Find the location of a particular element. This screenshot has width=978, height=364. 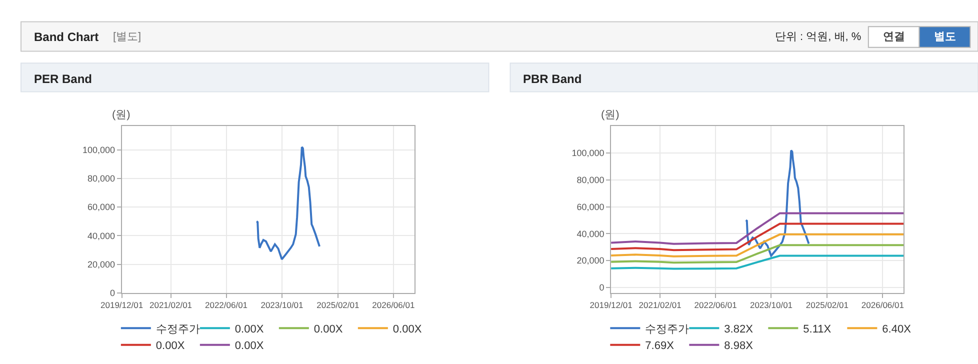

text: 단위 : 억원, 배, % is located at coordinates (818, 37).